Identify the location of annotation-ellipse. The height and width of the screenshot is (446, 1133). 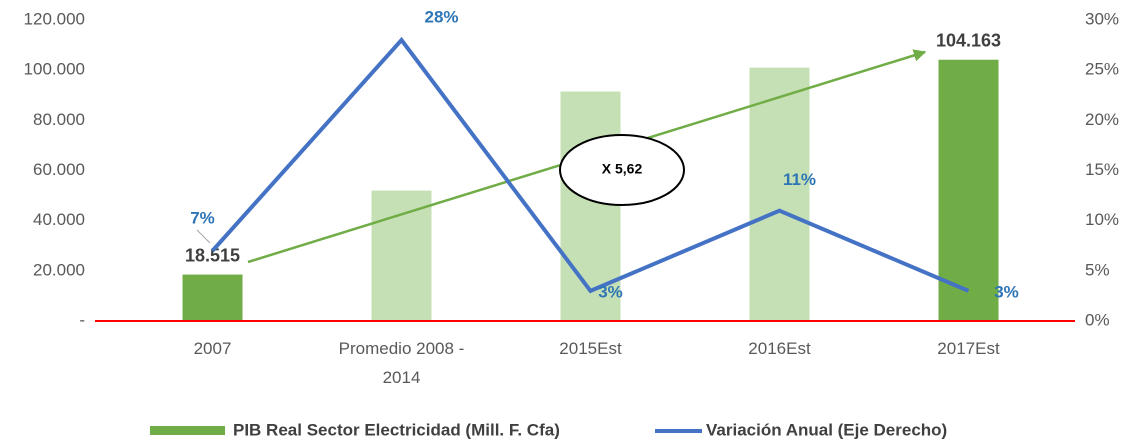
(622, 170).